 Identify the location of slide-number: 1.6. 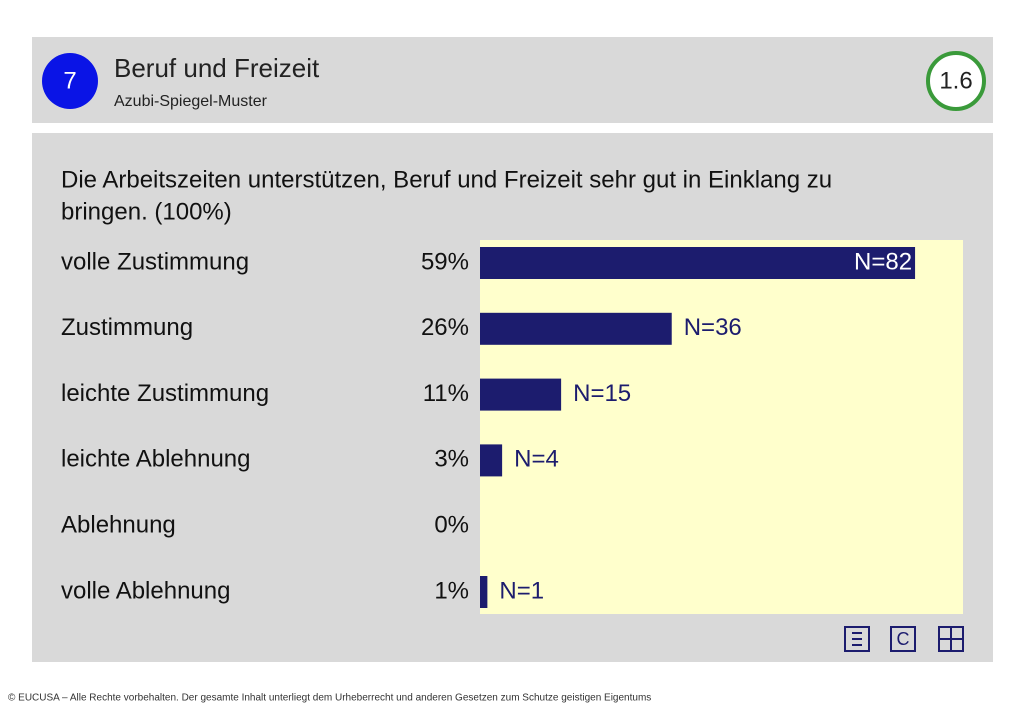
(955, 80).